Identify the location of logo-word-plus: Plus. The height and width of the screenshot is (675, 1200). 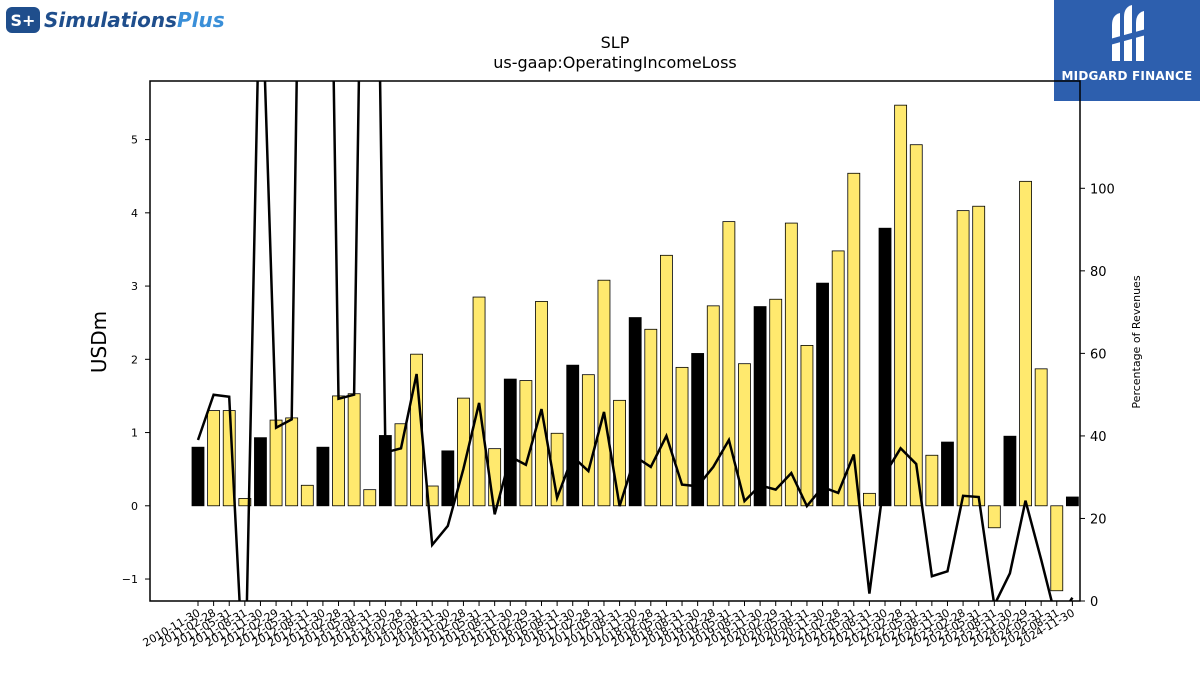
(201, 20).